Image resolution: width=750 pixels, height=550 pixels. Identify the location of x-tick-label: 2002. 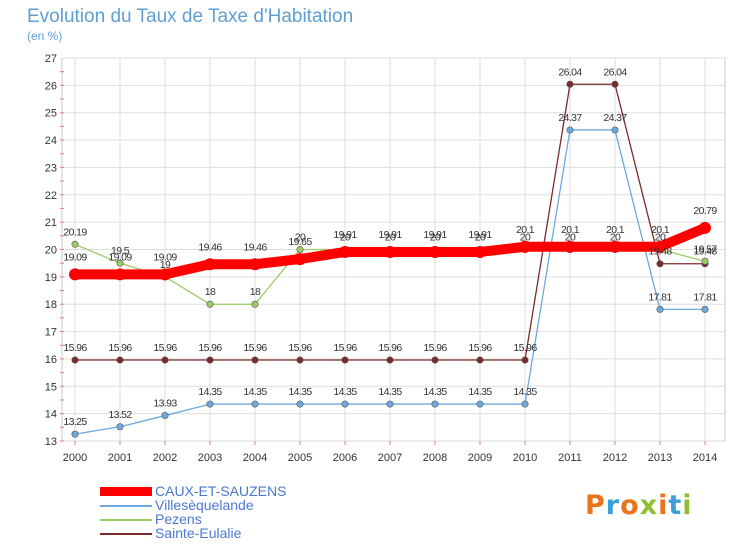
(165, 458).